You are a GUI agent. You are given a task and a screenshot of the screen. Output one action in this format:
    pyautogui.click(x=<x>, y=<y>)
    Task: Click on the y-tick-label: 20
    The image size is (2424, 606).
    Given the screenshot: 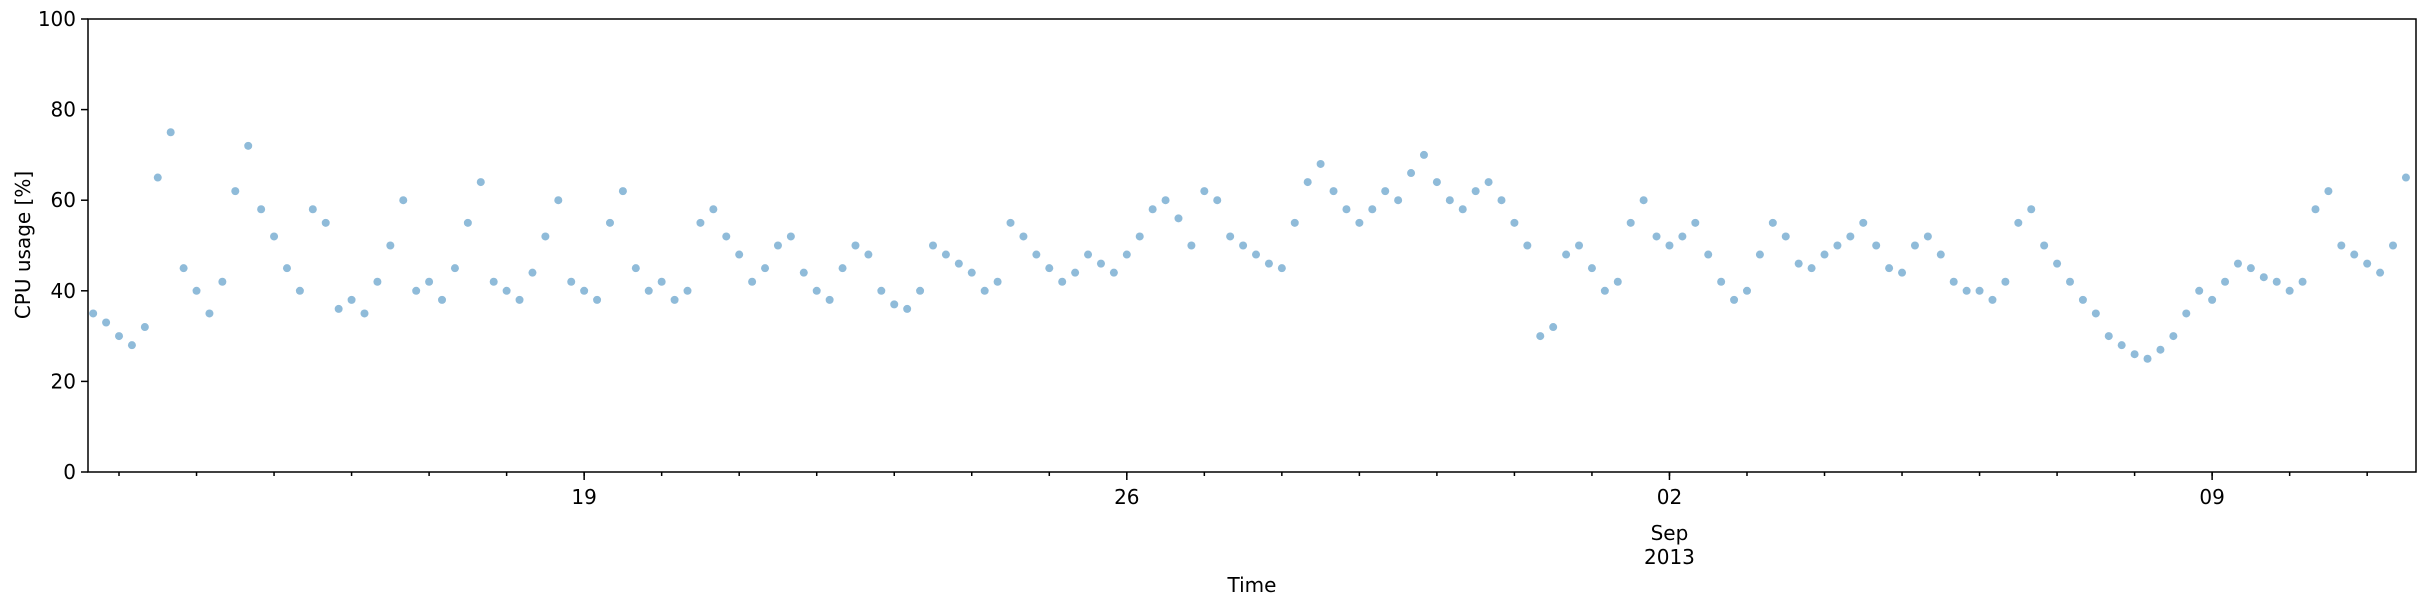 What is the action you would take?
    pyautogui.click(x=63, y=381)
    